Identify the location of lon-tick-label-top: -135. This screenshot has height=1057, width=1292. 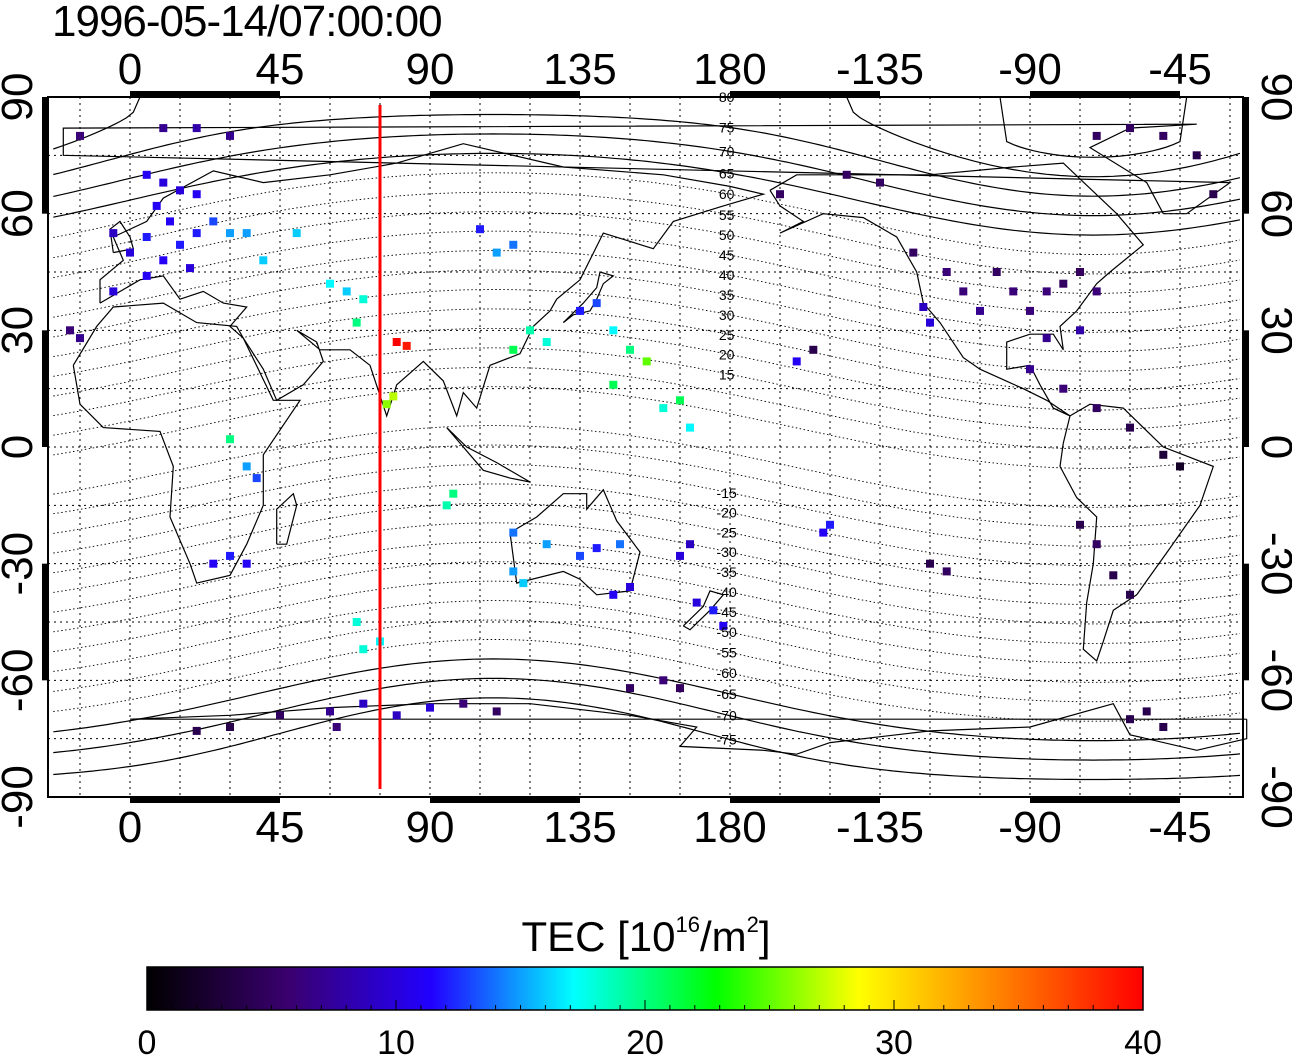
(880, 69).